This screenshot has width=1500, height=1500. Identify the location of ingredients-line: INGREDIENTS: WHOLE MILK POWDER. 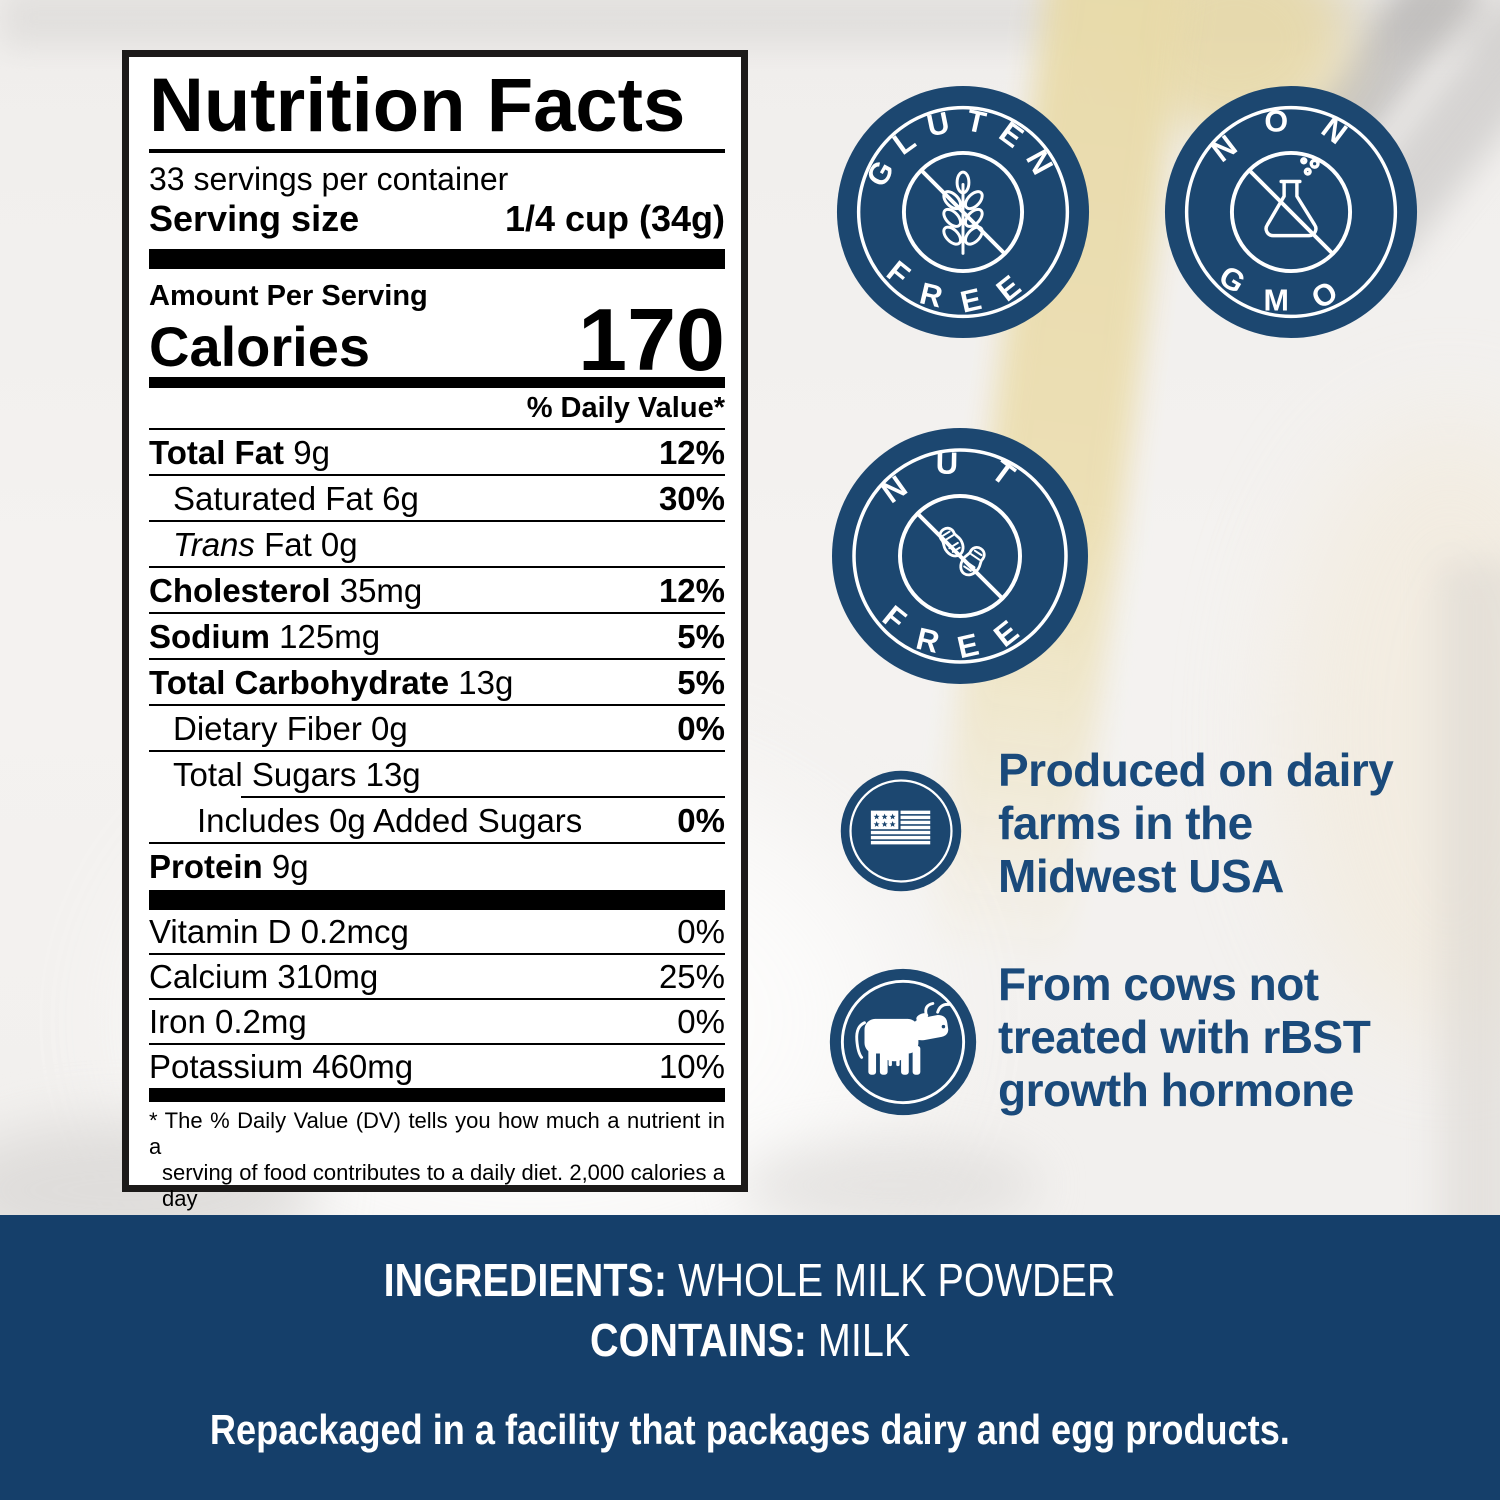
(750, 1280).